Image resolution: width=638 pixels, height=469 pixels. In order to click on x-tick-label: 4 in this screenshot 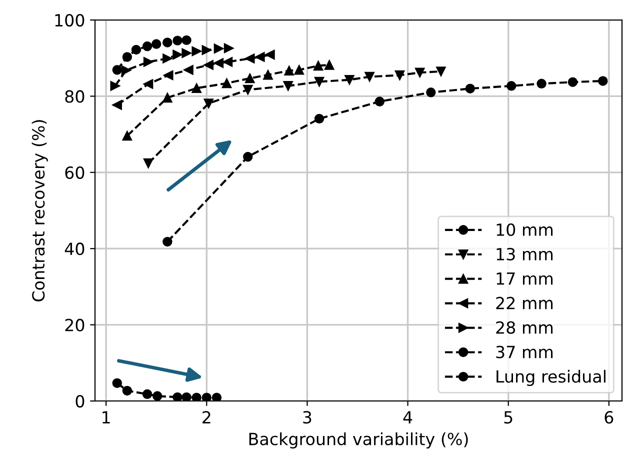, I will do `click(407, 417)`.